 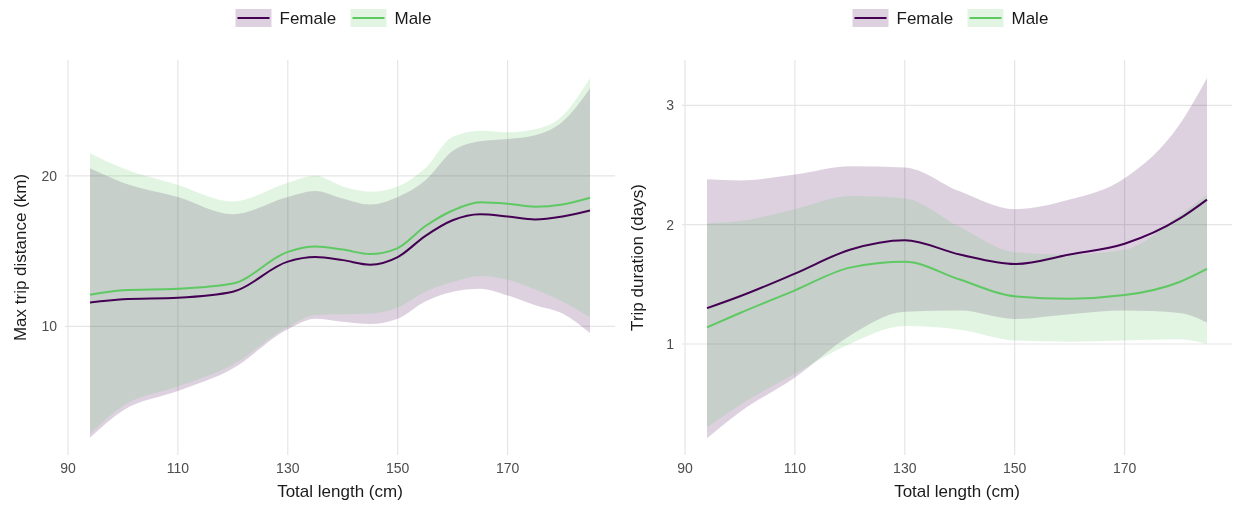 What do you see at coordinates (20, 257) in the screenshot?
I see `y-axis-title: Max trip distance (km)` at bounding box center [20, 257].